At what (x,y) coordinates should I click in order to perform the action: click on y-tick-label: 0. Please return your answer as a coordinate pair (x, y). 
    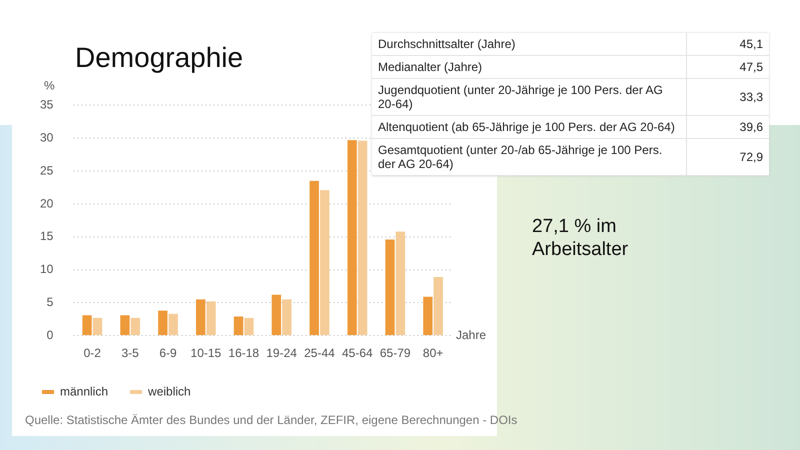
    Looking at the image, I should click on (50, 335).